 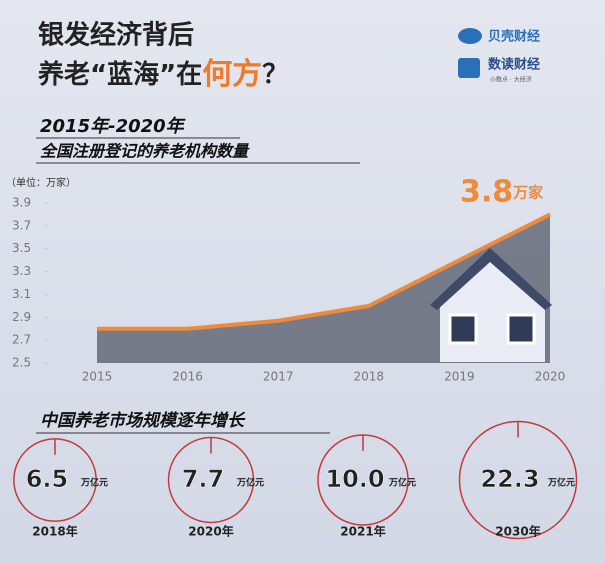 I want to click on value-label-number: 3.8, so click(x=486, y=191).